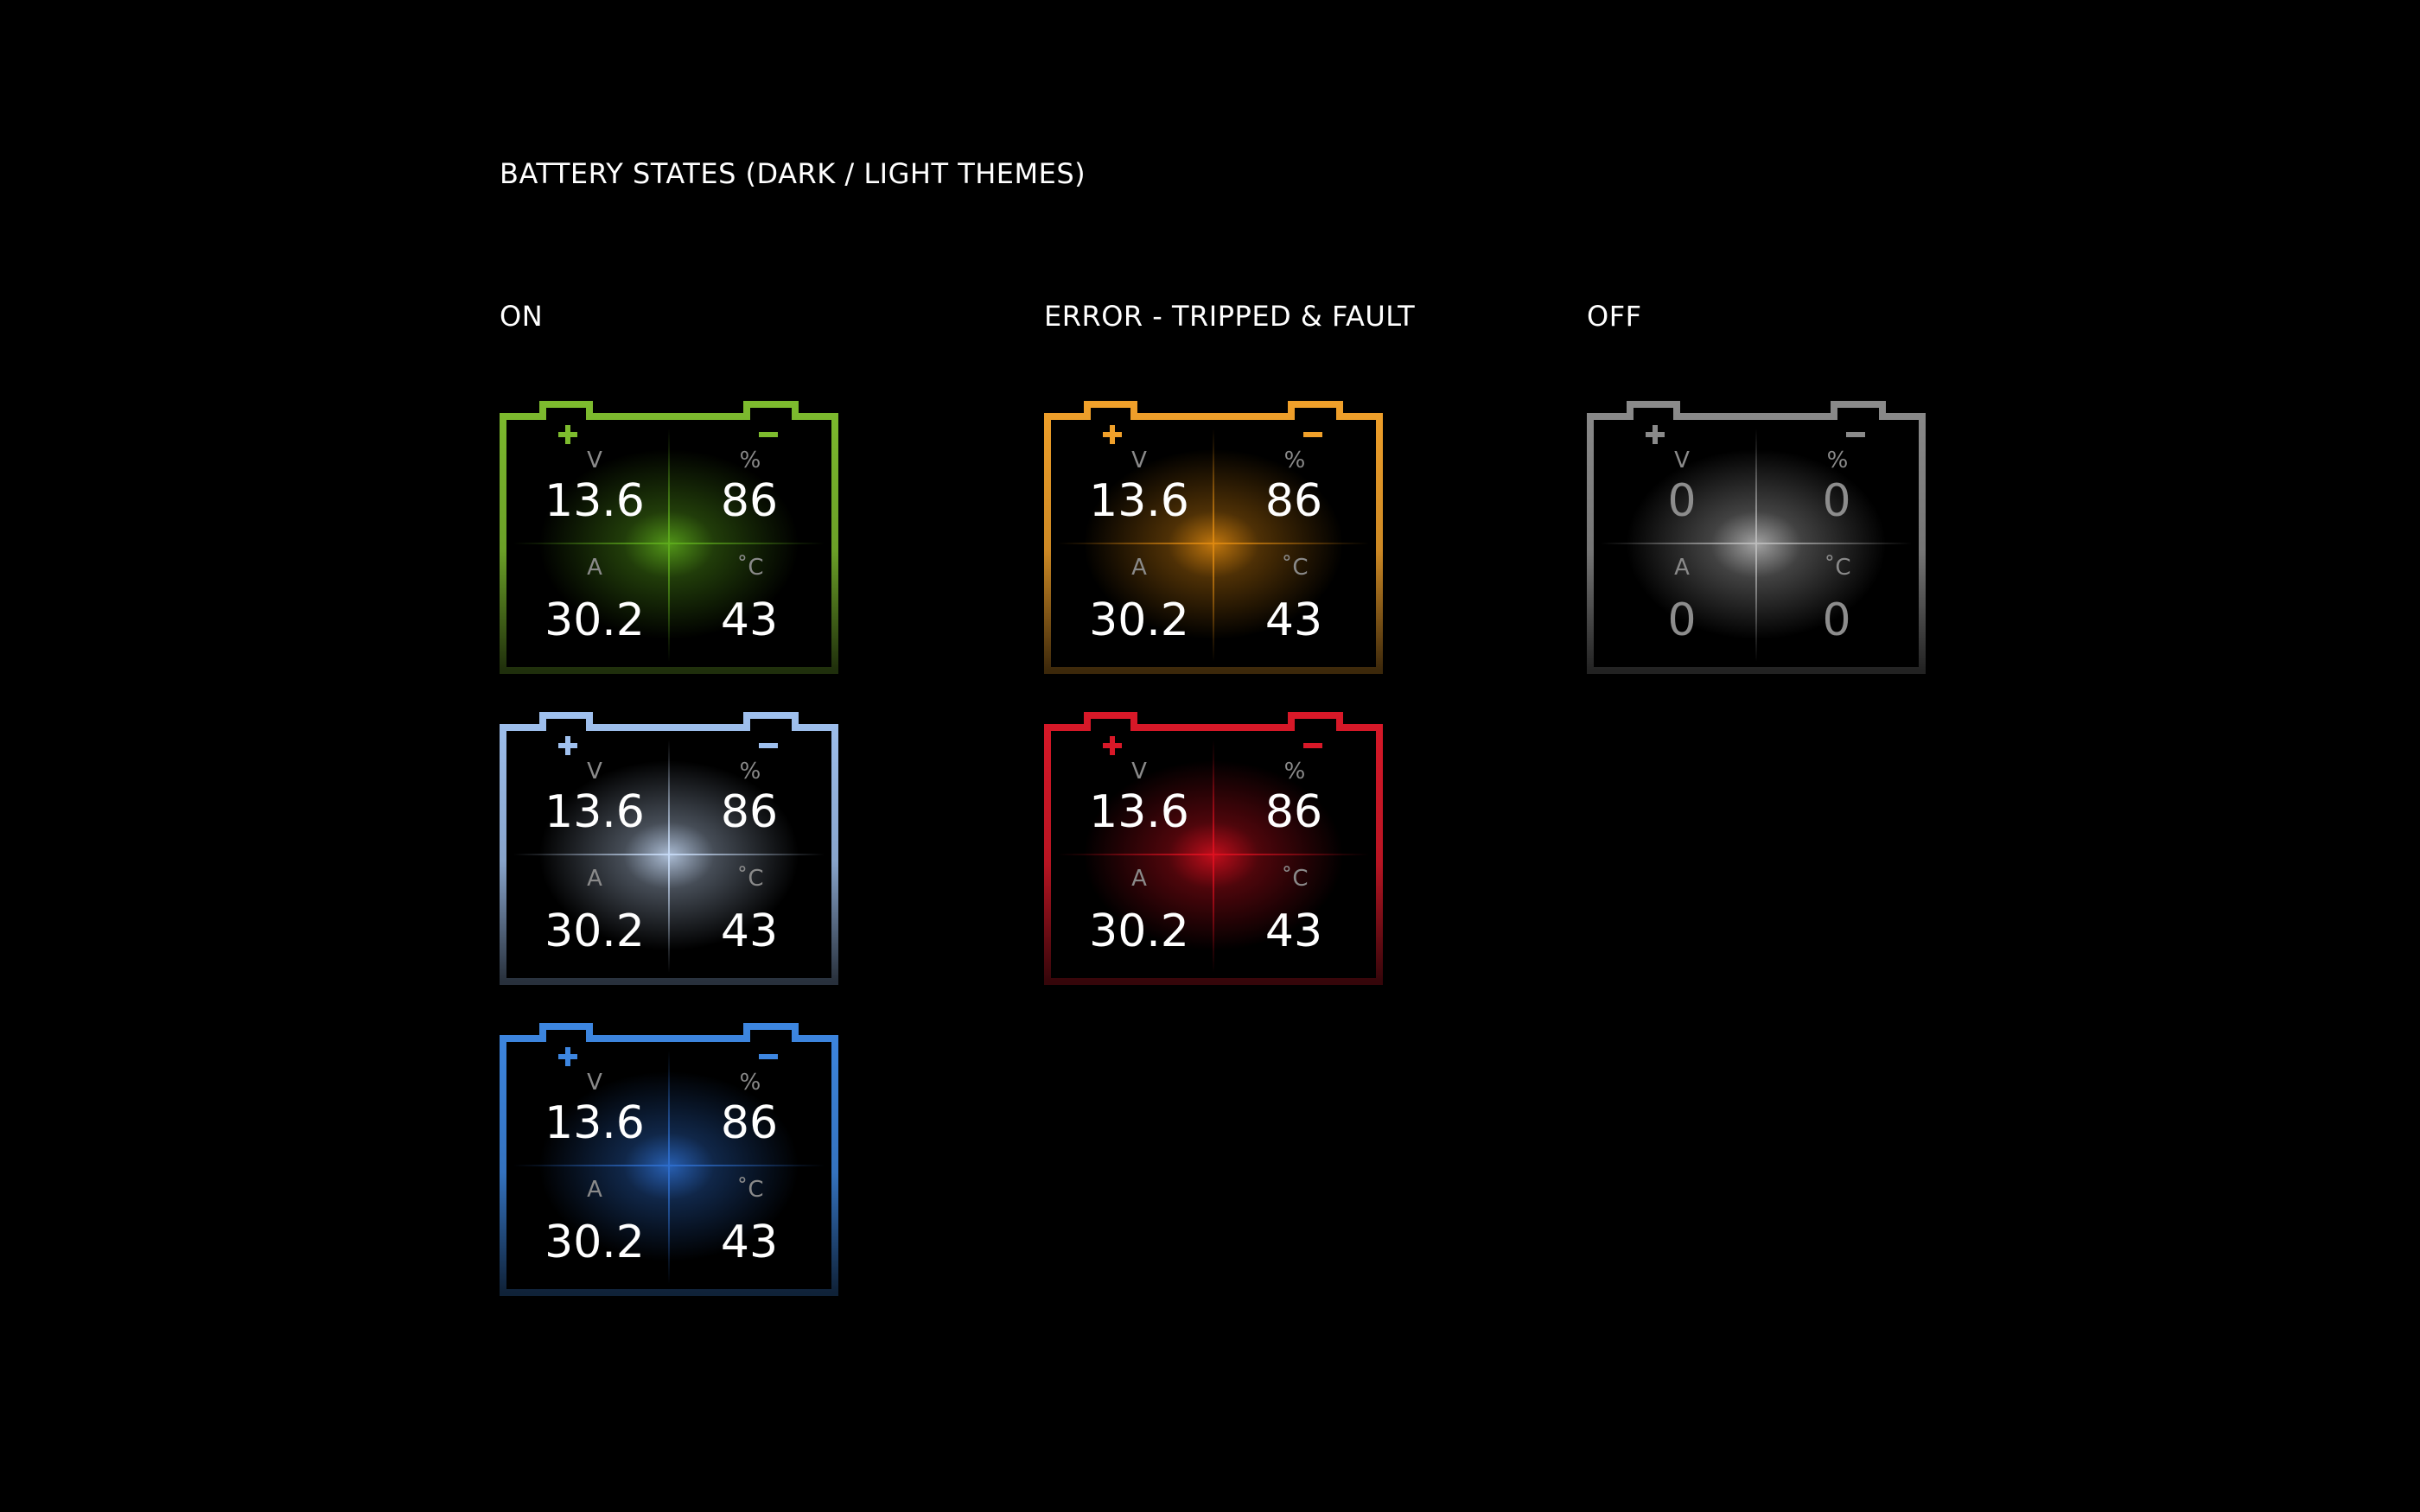 Image resolution: width=2420 pixels, height=1512 pixels. Describe the element at coordinates (1614, 316) in the screenshot. I see `section-heading-off: OFF` at that location.